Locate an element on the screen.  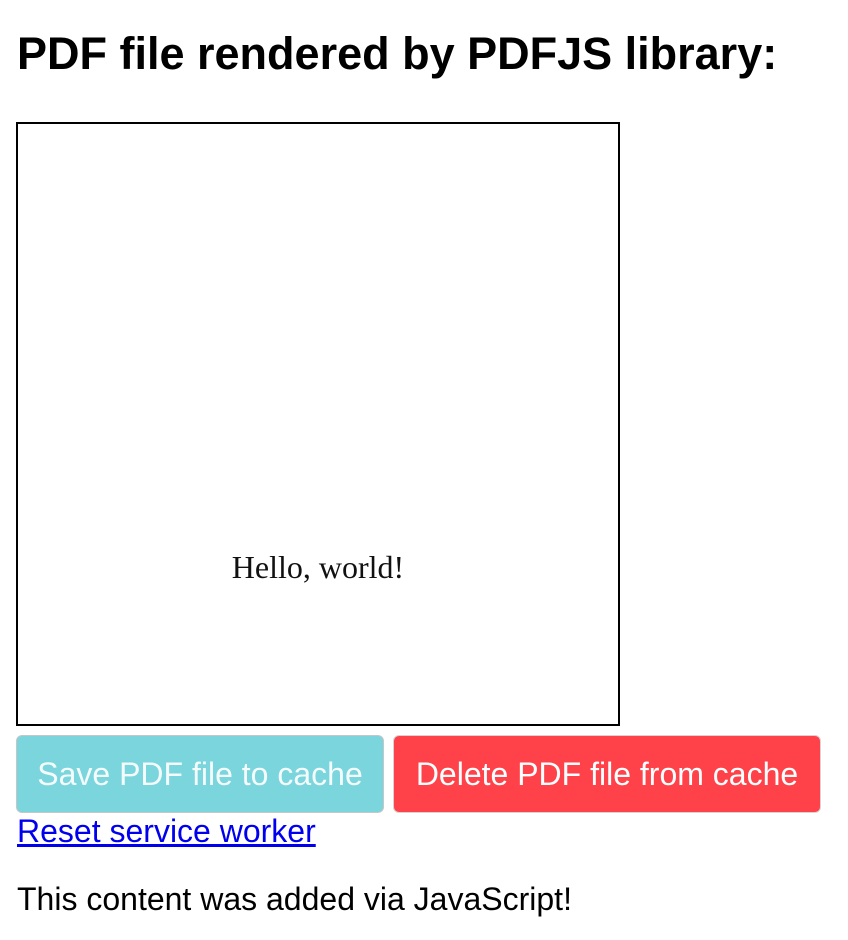
reset-service-worker-link: Reset service worker is located at coordinates (166, 831).